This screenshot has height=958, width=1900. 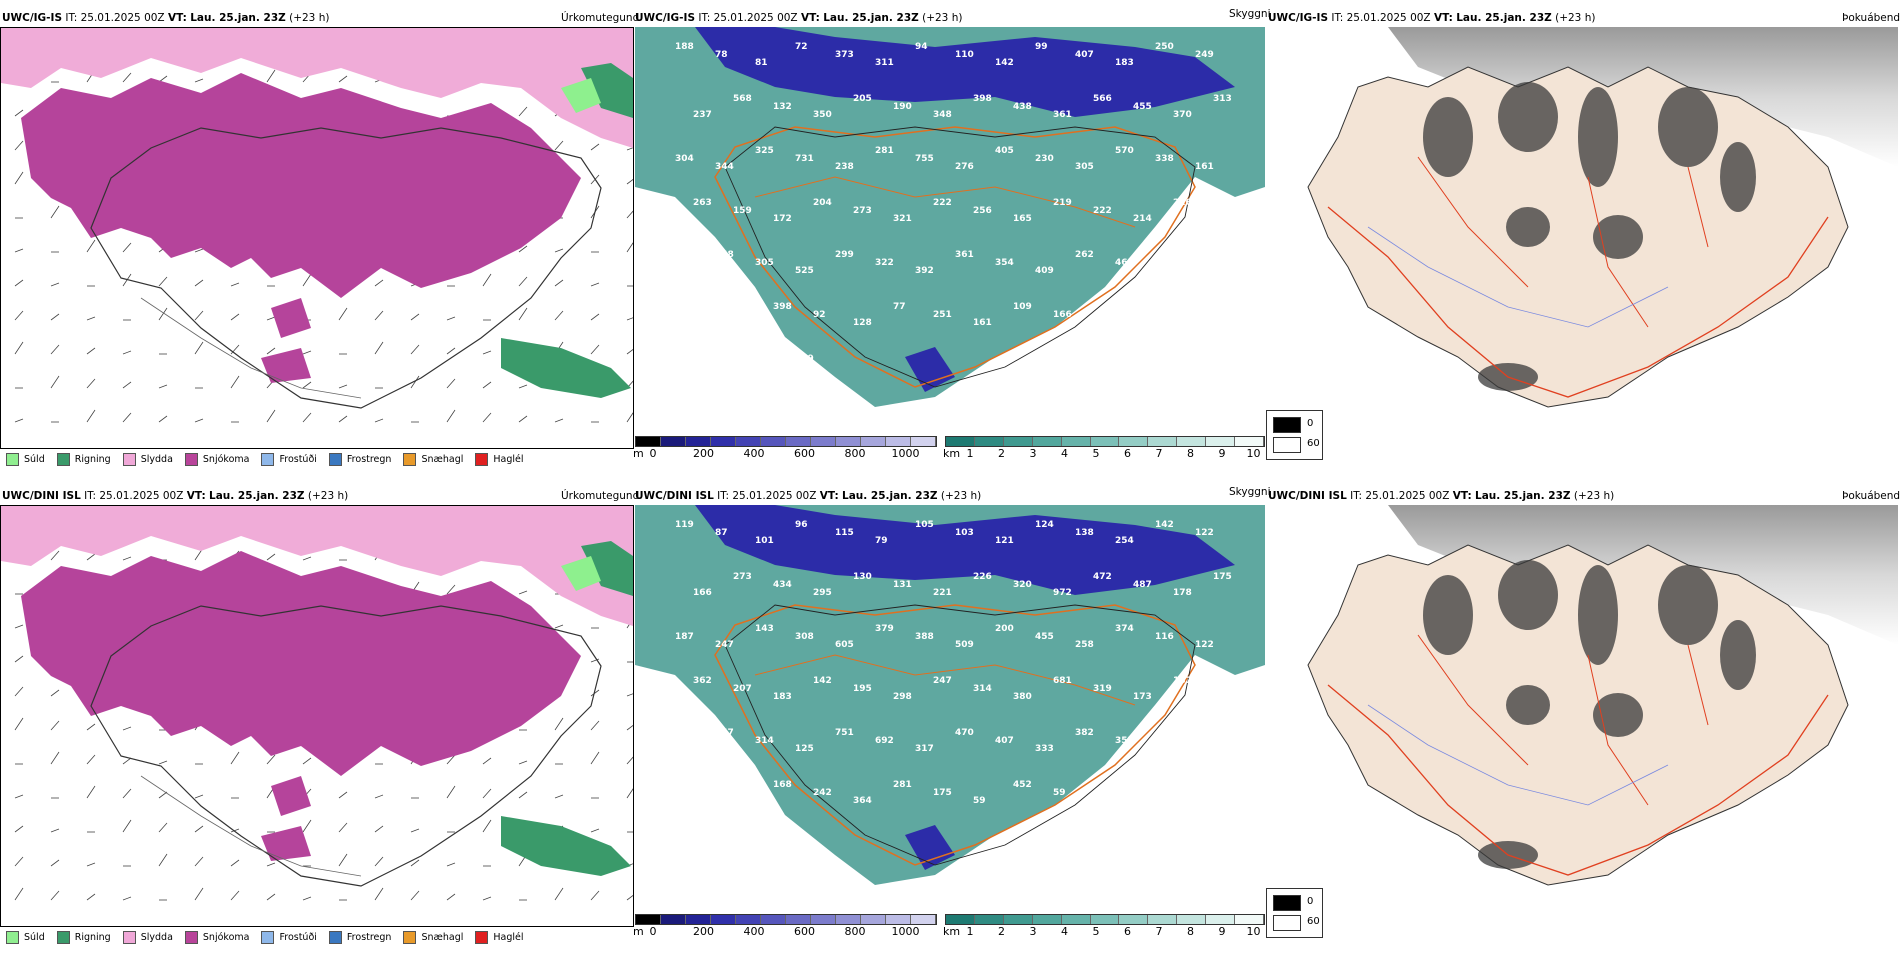 What do you see at coordinates (298, 937) in the screenshot?
I see `legend-label: Frostúði` at bounding box center [298, 937].